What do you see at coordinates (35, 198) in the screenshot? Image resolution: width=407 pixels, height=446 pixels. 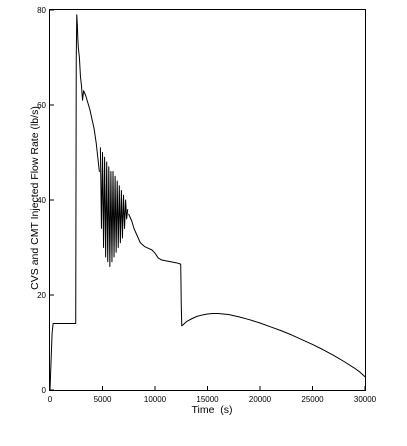 I see `y-axis-label: CVS and CMT Injected Flow Rate (lb/s)` at bounding box center [35, 198].